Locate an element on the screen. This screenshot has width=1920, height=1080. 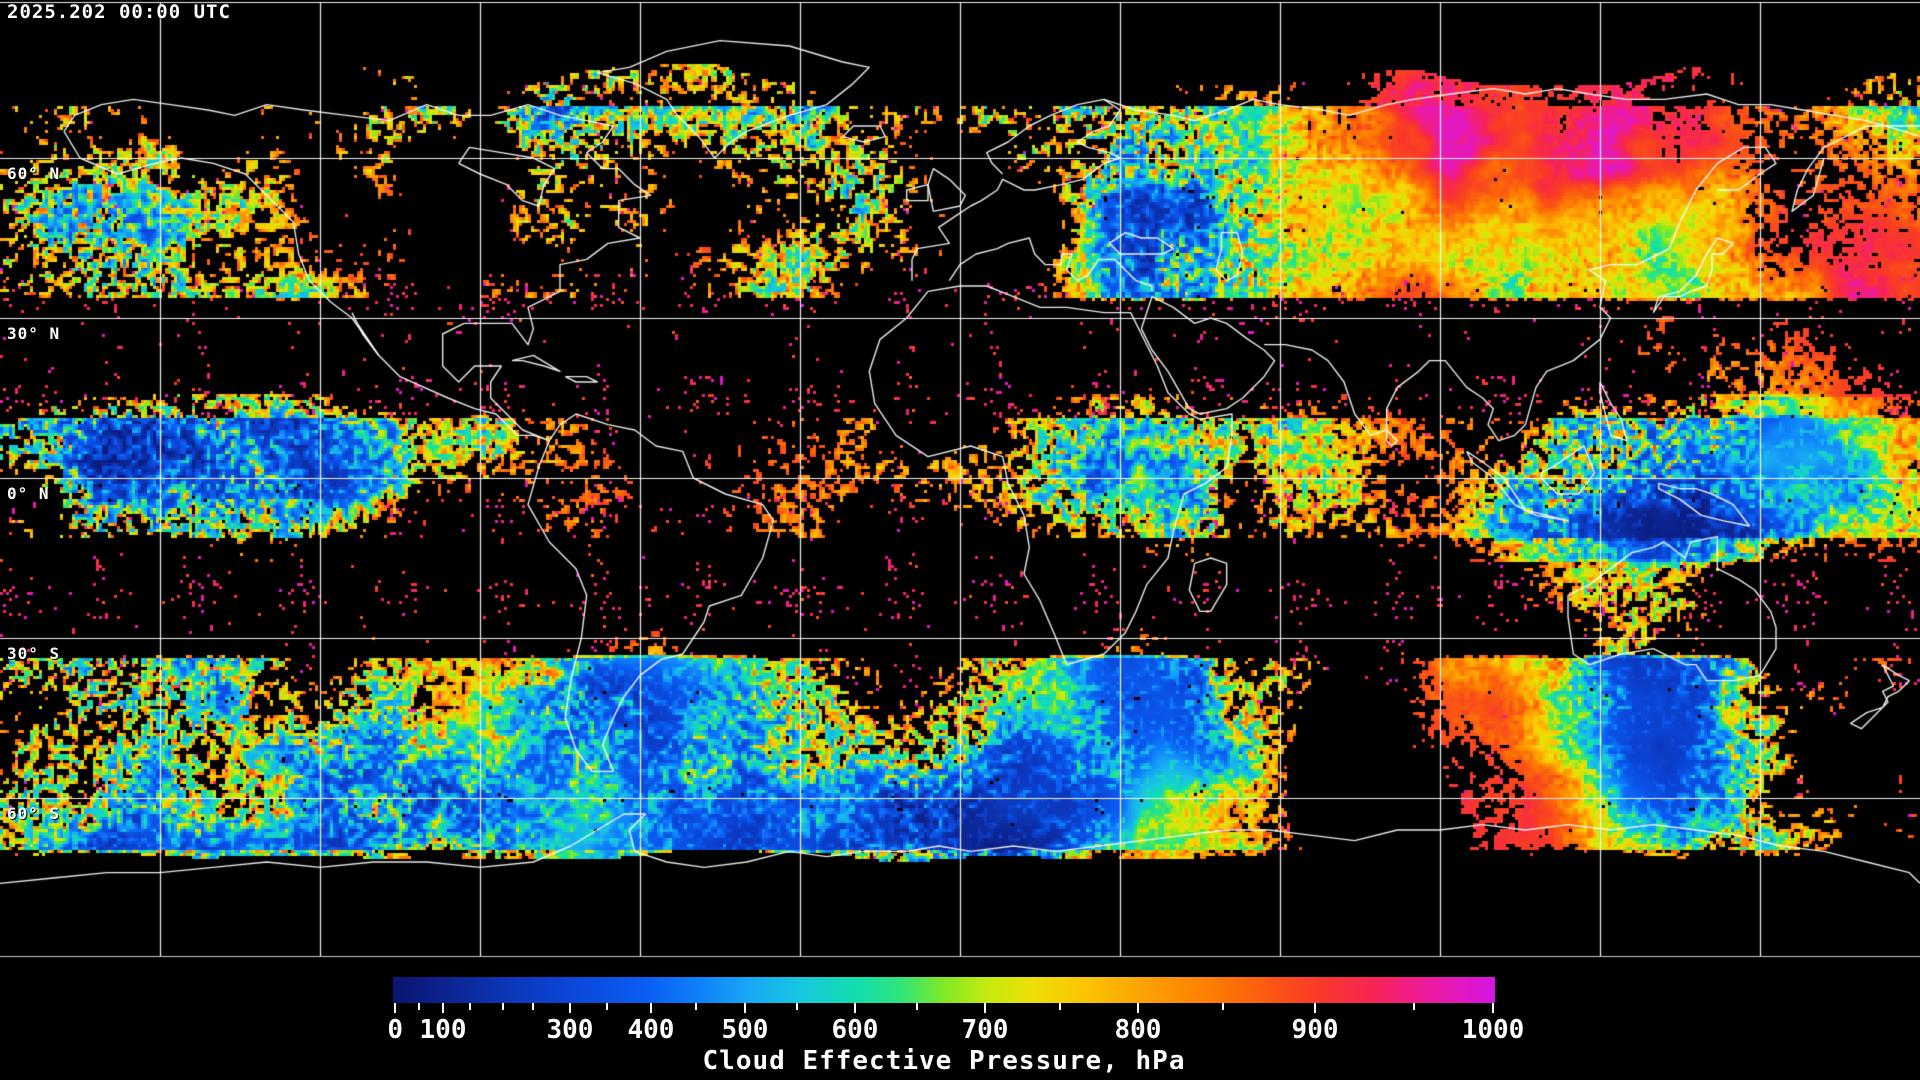
colorbar-gradient is located at coordinates (944, 990).